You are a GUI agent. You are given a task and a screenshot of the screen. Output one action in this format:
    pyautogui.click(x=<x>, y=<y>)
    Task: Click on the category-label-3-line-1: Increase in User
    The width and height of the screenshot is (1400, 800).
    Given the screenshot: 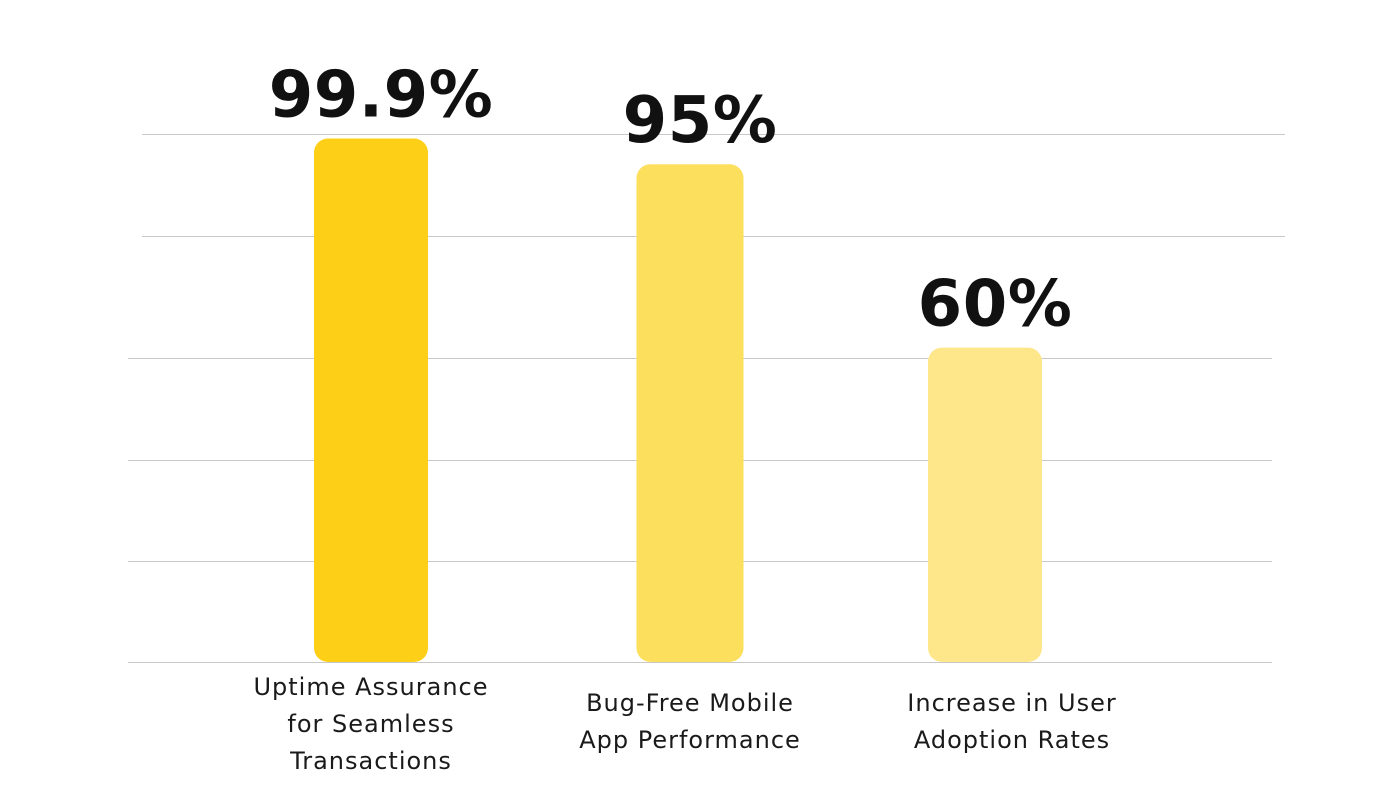 What is the action you would take?
    pyautogui.click(x=1011, y=703)
    